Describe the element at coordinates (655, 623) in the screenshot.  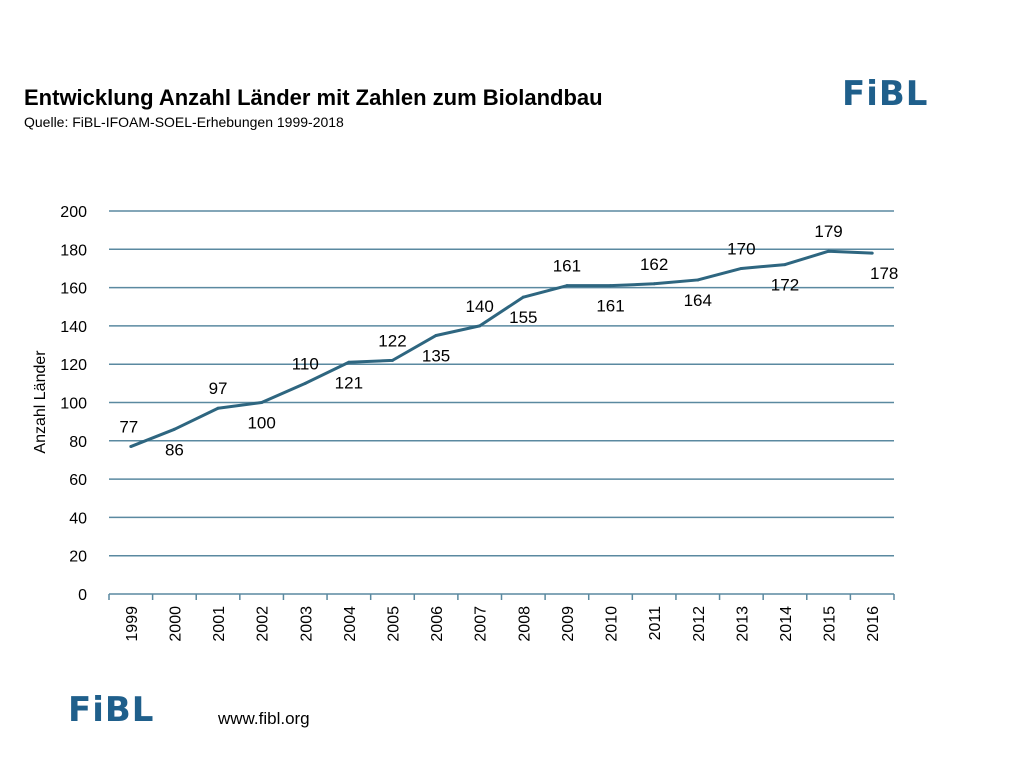
I see `x-tick-label: 2011` at that location.